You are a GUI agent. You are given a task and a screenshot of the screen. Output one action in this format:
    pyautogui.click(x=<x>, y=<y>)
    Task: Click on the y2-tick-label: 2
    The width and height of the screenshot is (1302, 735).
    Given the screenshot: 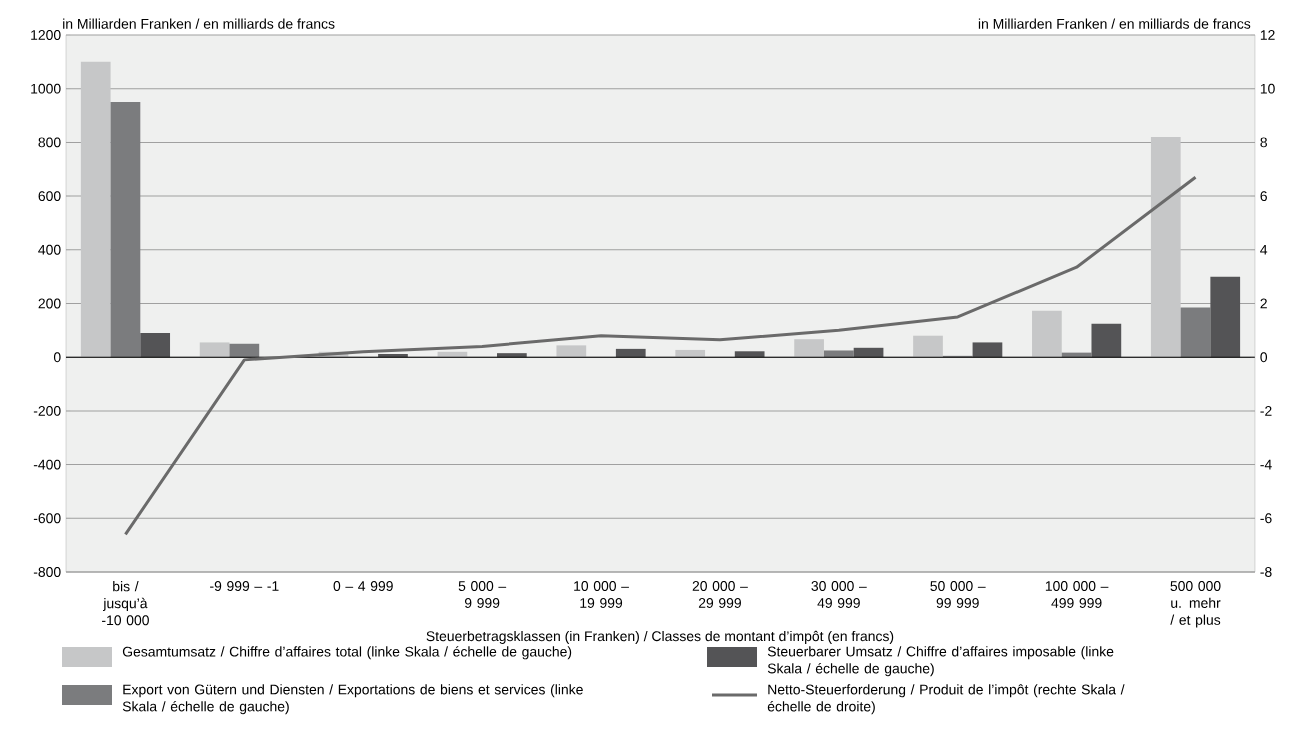 What is the action you would take?
    pyautogui.click(x=1263, y=303)
    